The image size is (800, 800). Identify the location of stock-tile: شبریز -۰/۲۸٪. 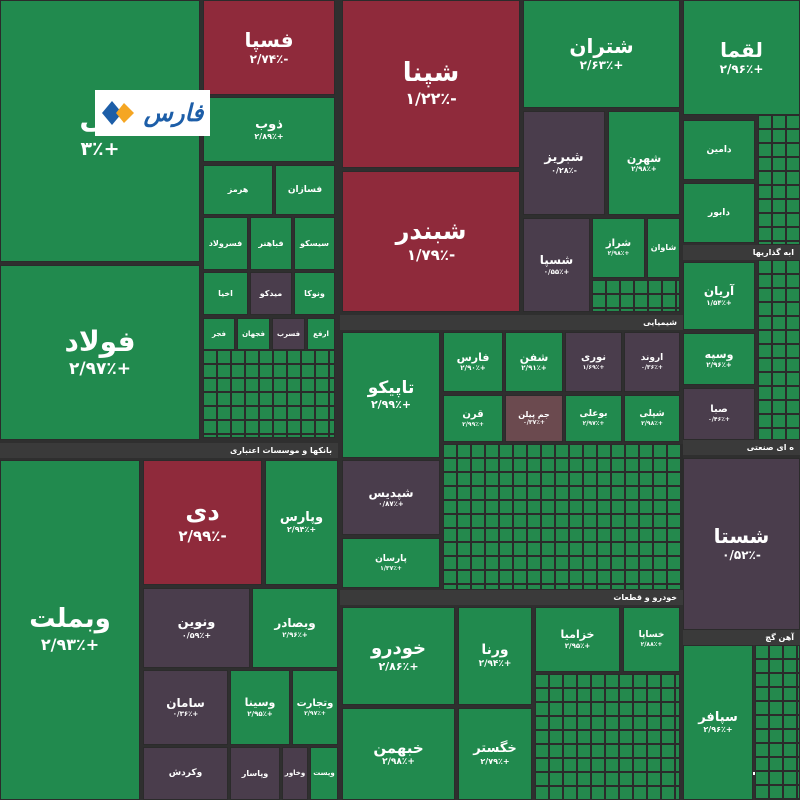
(564, 163).